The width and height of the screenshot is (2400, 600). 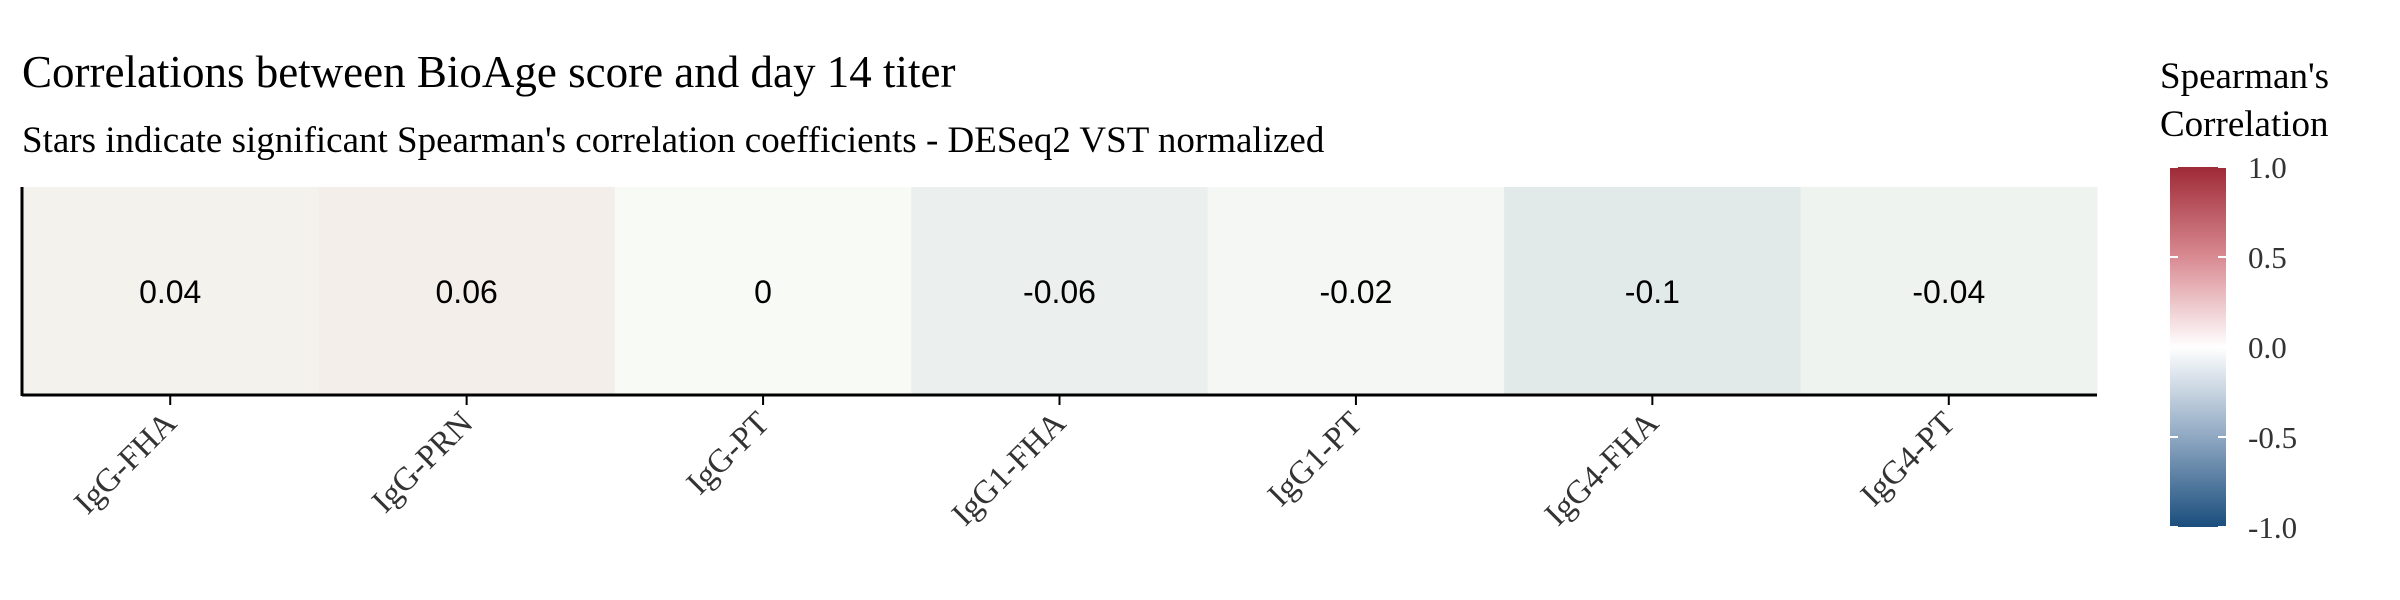 I want to click on heatmap-cell-igg1-pt, so click(x=1356, y=291).